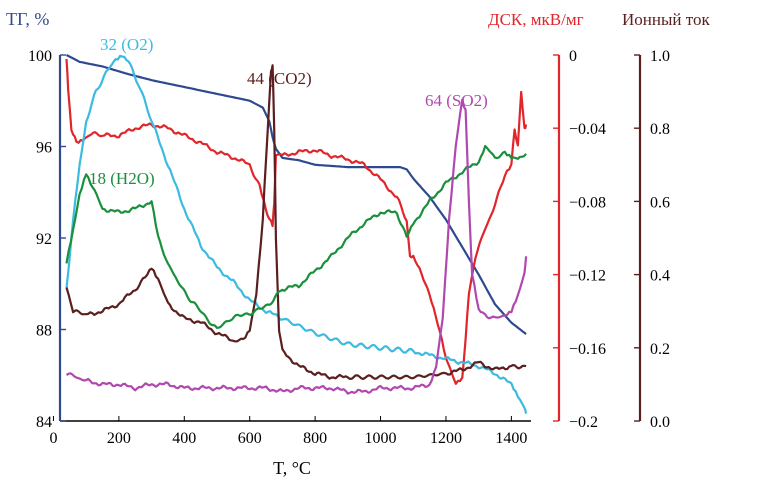 The image size is (759, 484). What do you see at coordinates (666, 19) in the screenshot?
I see `ion-current-axis-title: Ионный ток` at bounding box center [666, 19].